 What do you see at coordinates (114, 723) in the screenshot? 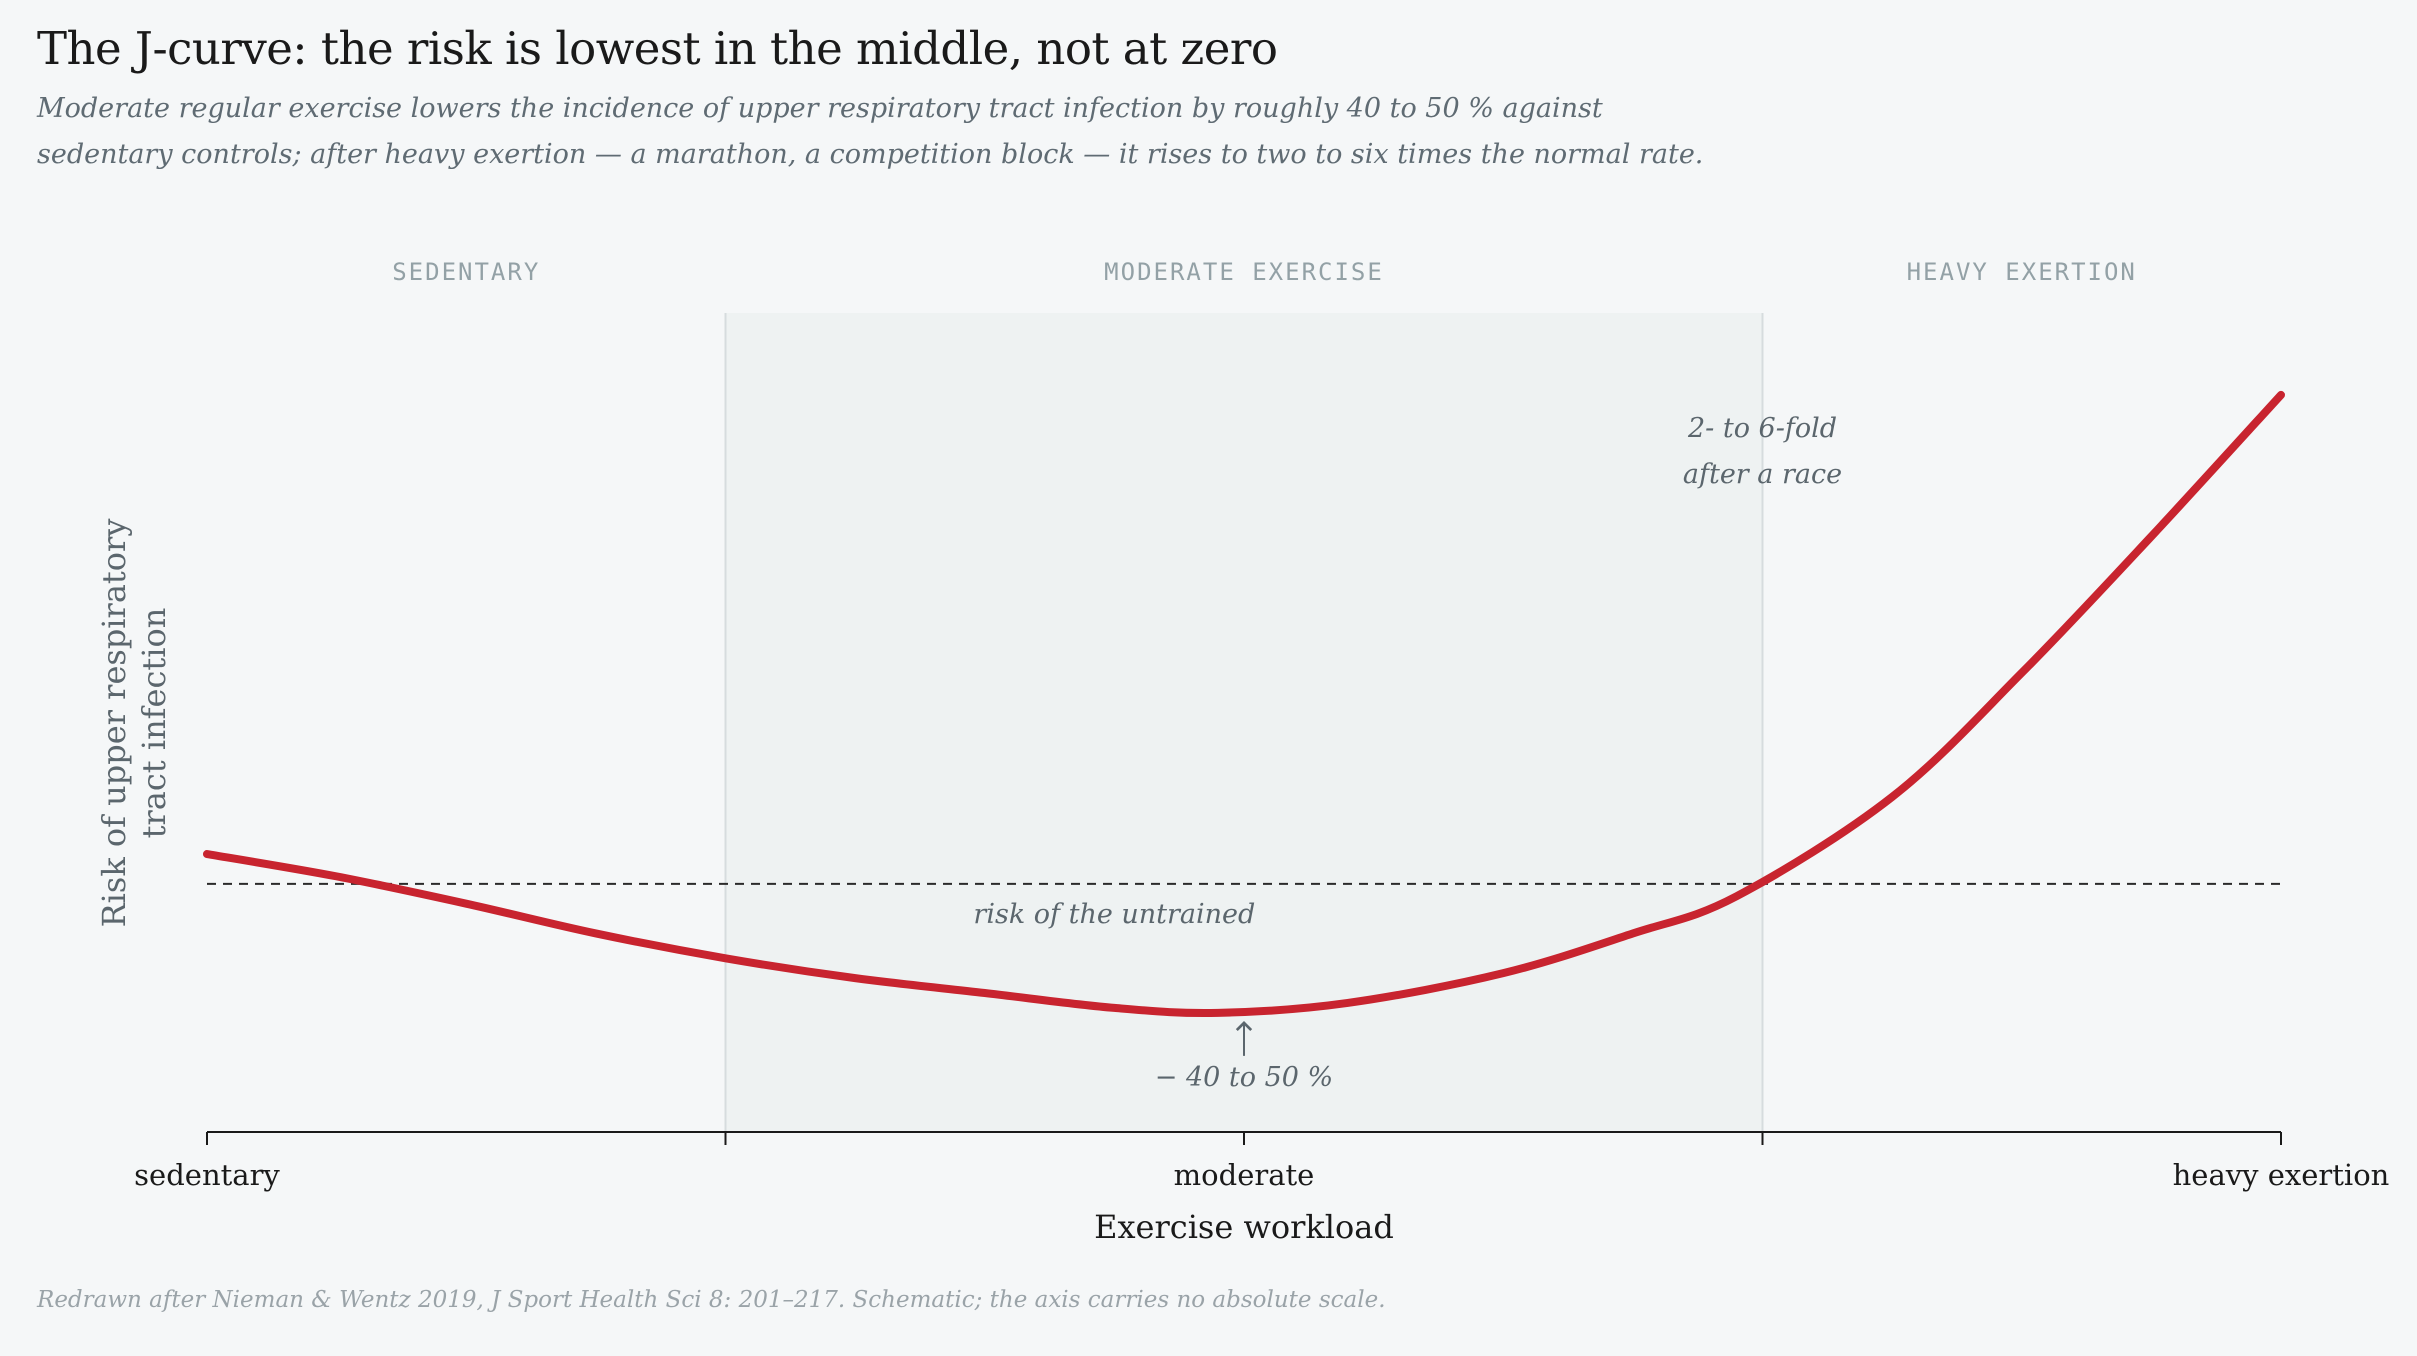
I see `y-axis-title-line: Risk of upper respiratory` at bounding box center [114, 723].